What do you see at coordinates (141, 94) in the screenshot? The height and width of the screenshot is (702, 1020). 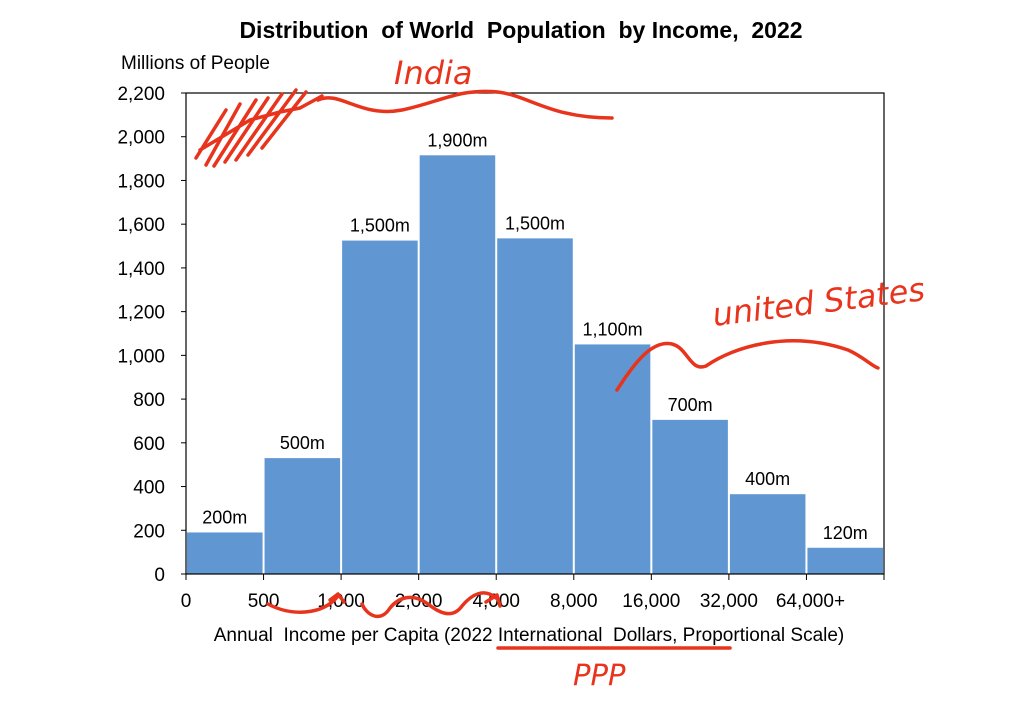 I see `y-tick-label-11: 2,200` at bounding box center [141, 94].